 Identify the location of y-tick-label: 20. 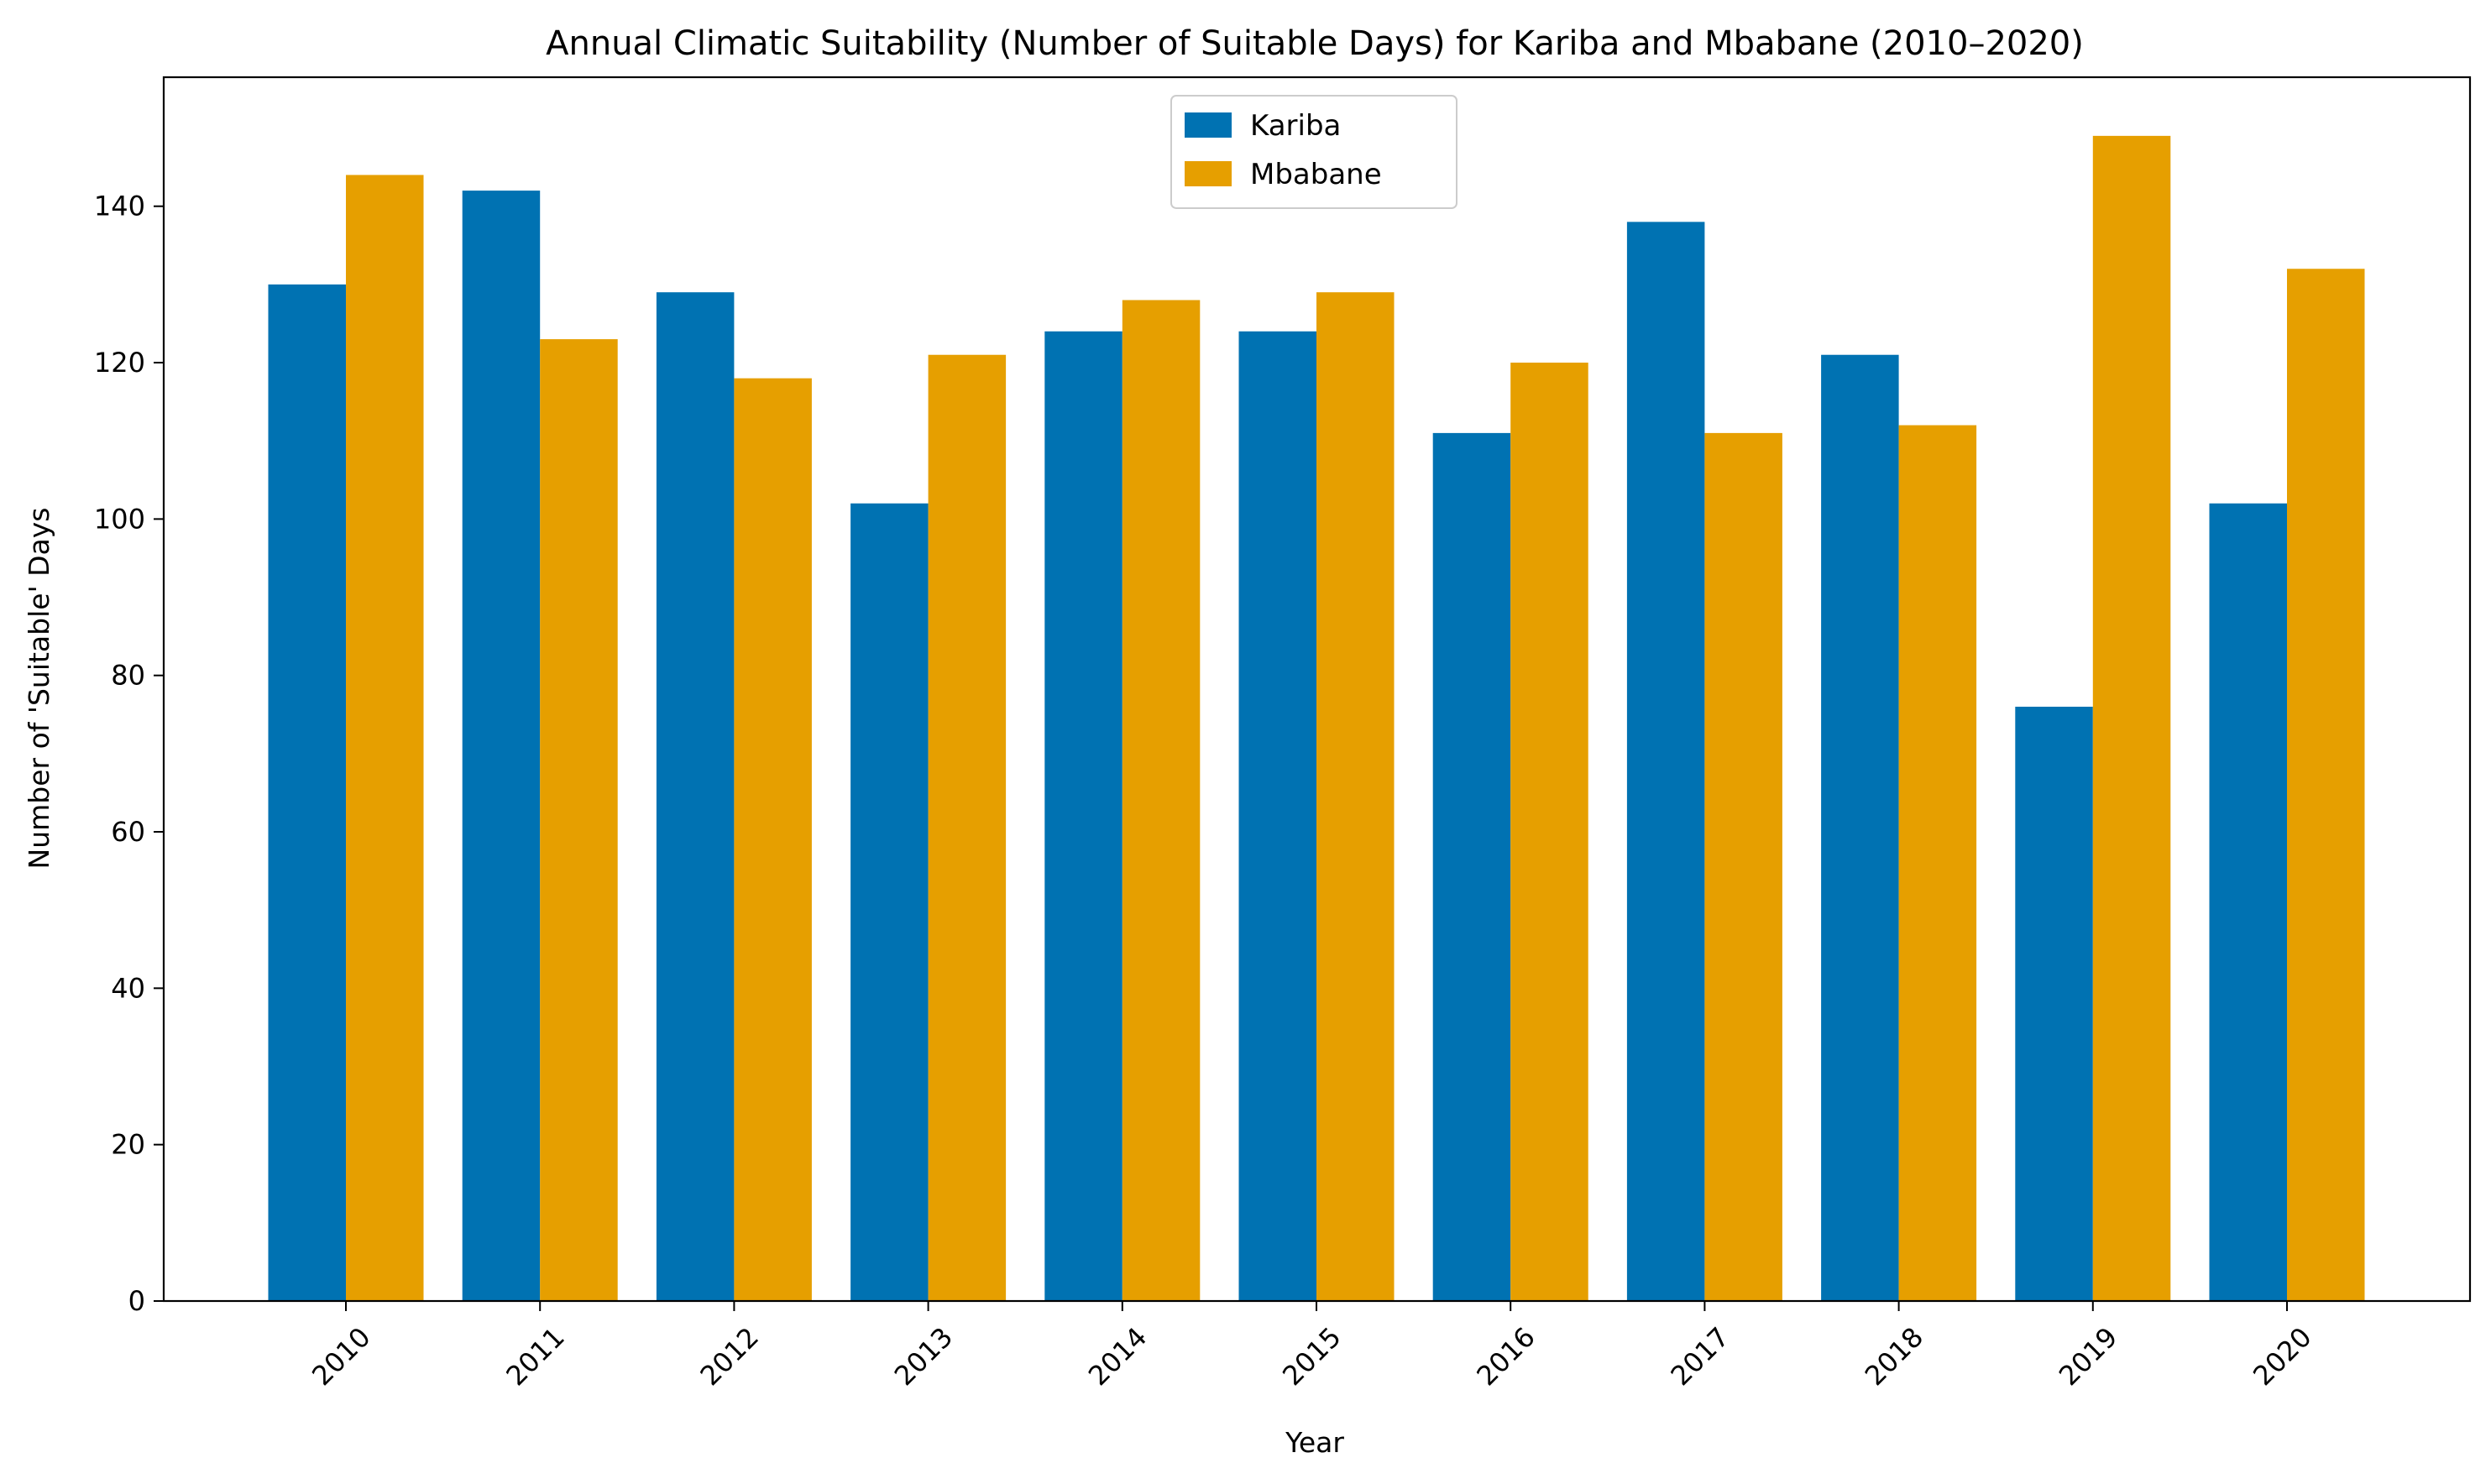
(128, 1145).